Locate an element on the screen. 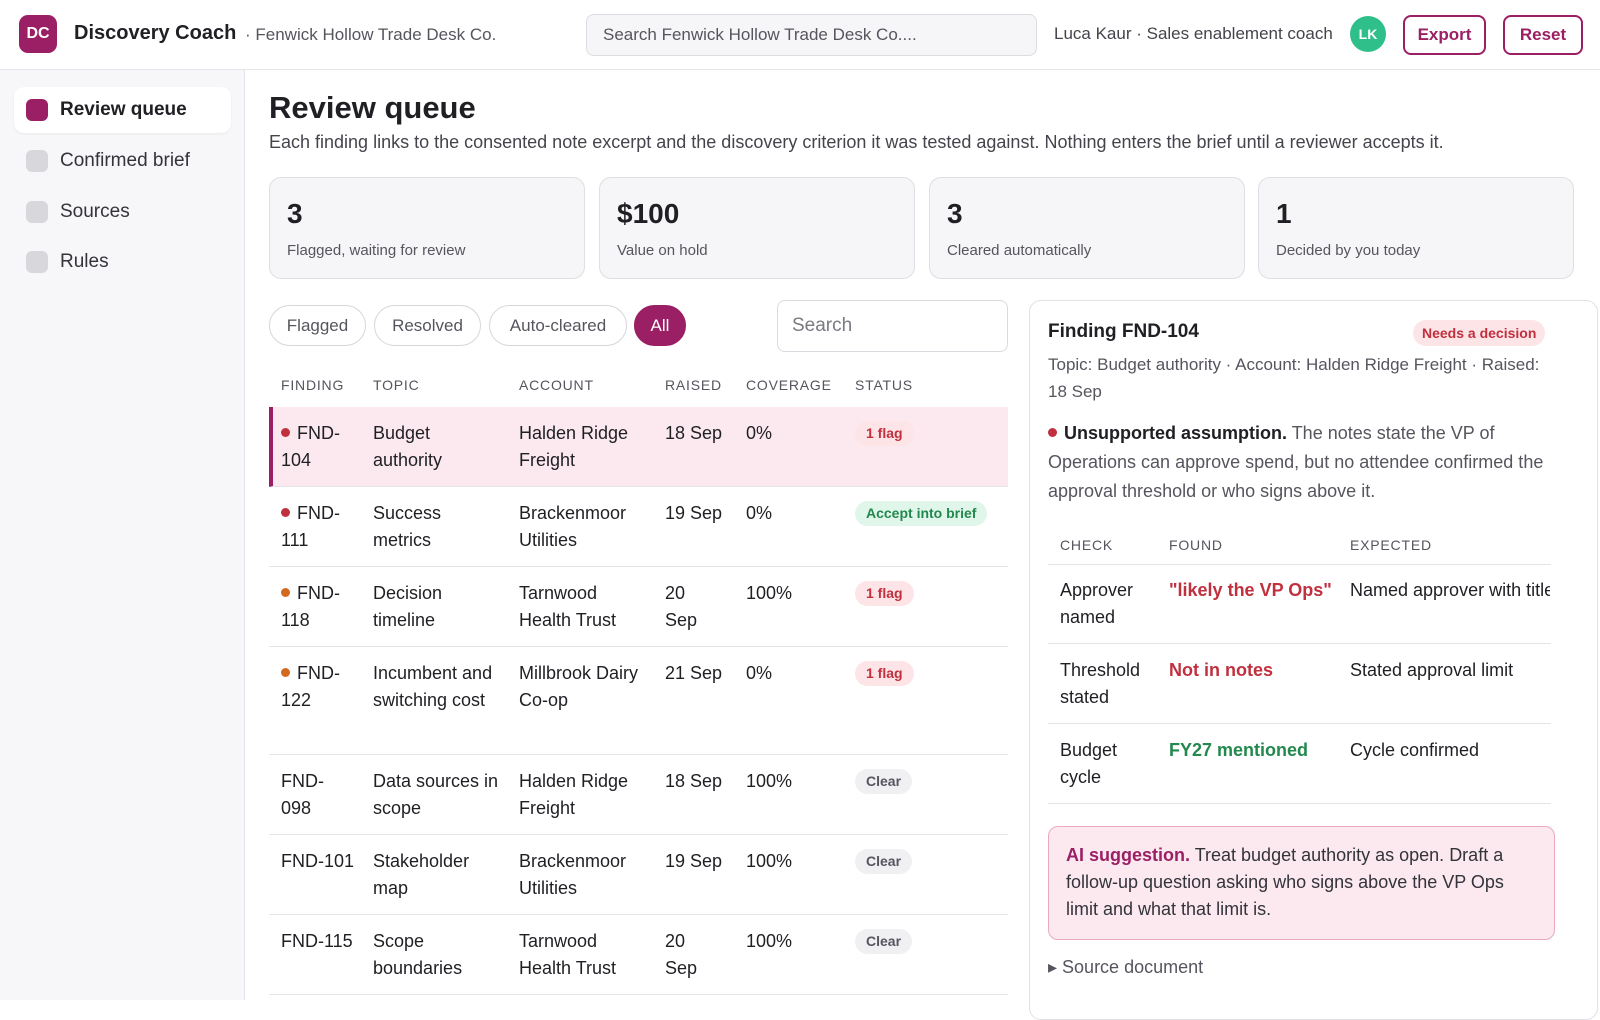 The height and width of the screenshot is (1020, 1600). accept-into-brief-badge: Accept into brief is located at coordinates (921, 513).